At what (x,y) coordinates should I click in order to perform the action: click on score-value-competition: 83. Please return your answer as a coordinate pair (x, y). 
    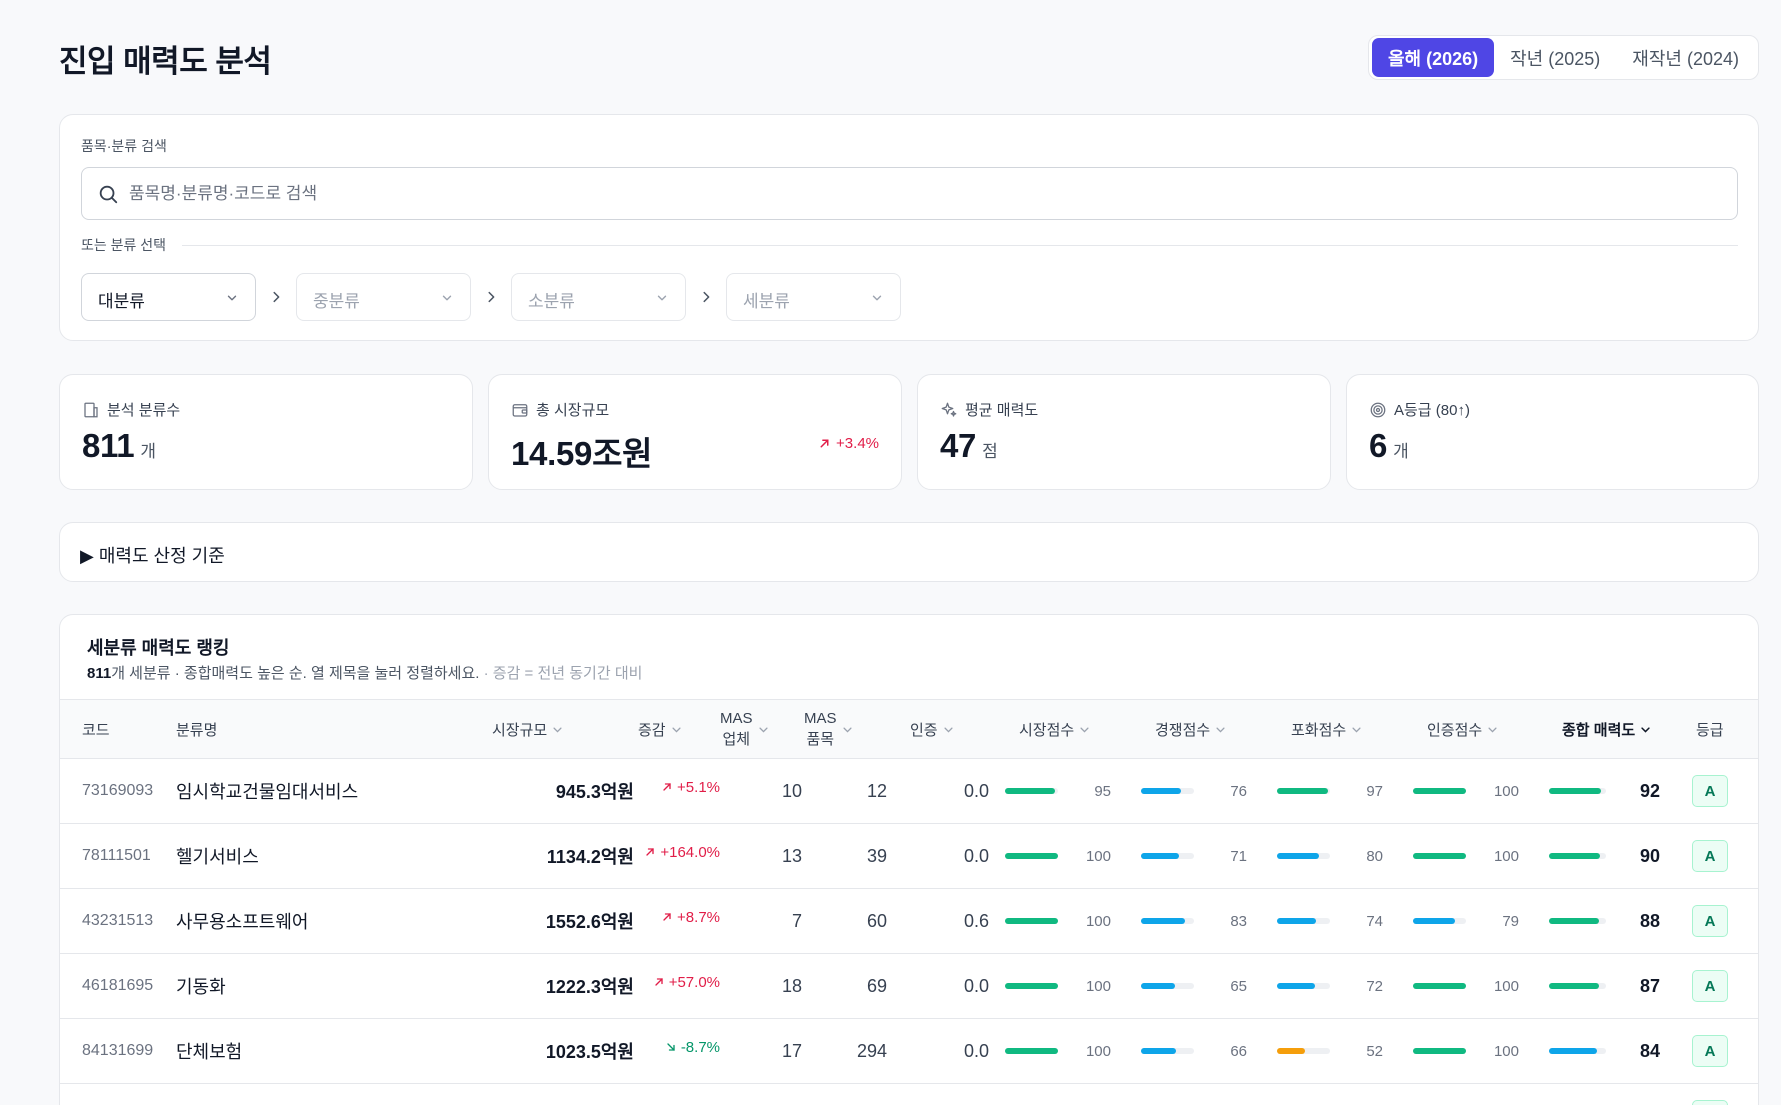
    Looking at the image, I should click on (1238, 921).